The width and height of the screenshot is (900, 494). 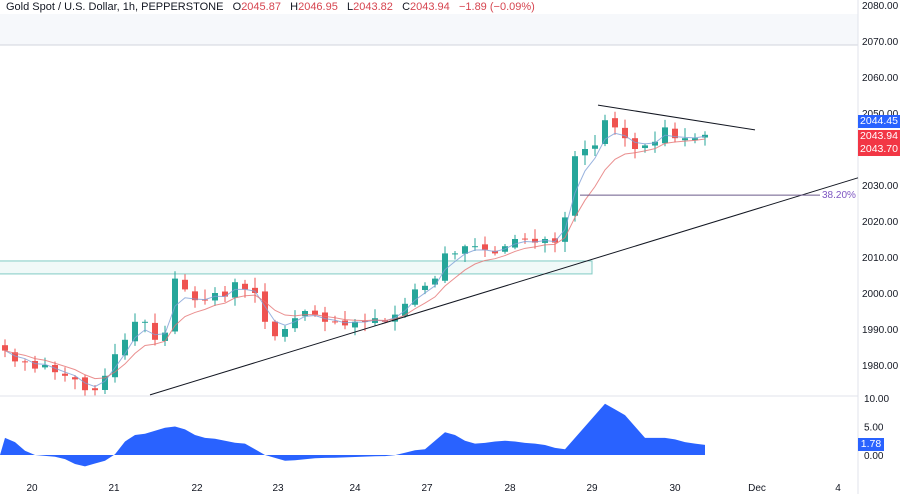 What do you see at coordinates (430, 7) in the screenshot?
I see `close-value: 2043.94` at bounding box center [430, 7].